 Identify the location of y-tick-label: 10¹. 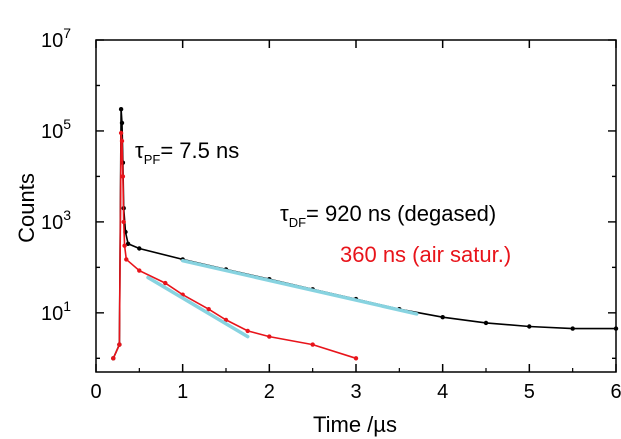
(56, 311).